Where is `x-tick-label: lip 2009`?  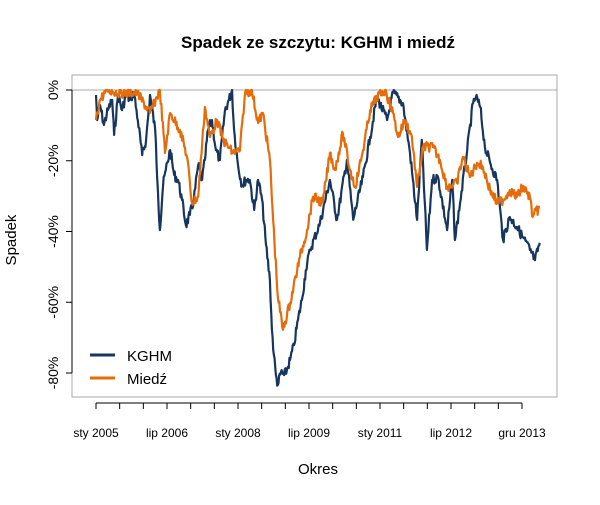 x-tick-label: lip 2009 is located at coordinates (309, 433).